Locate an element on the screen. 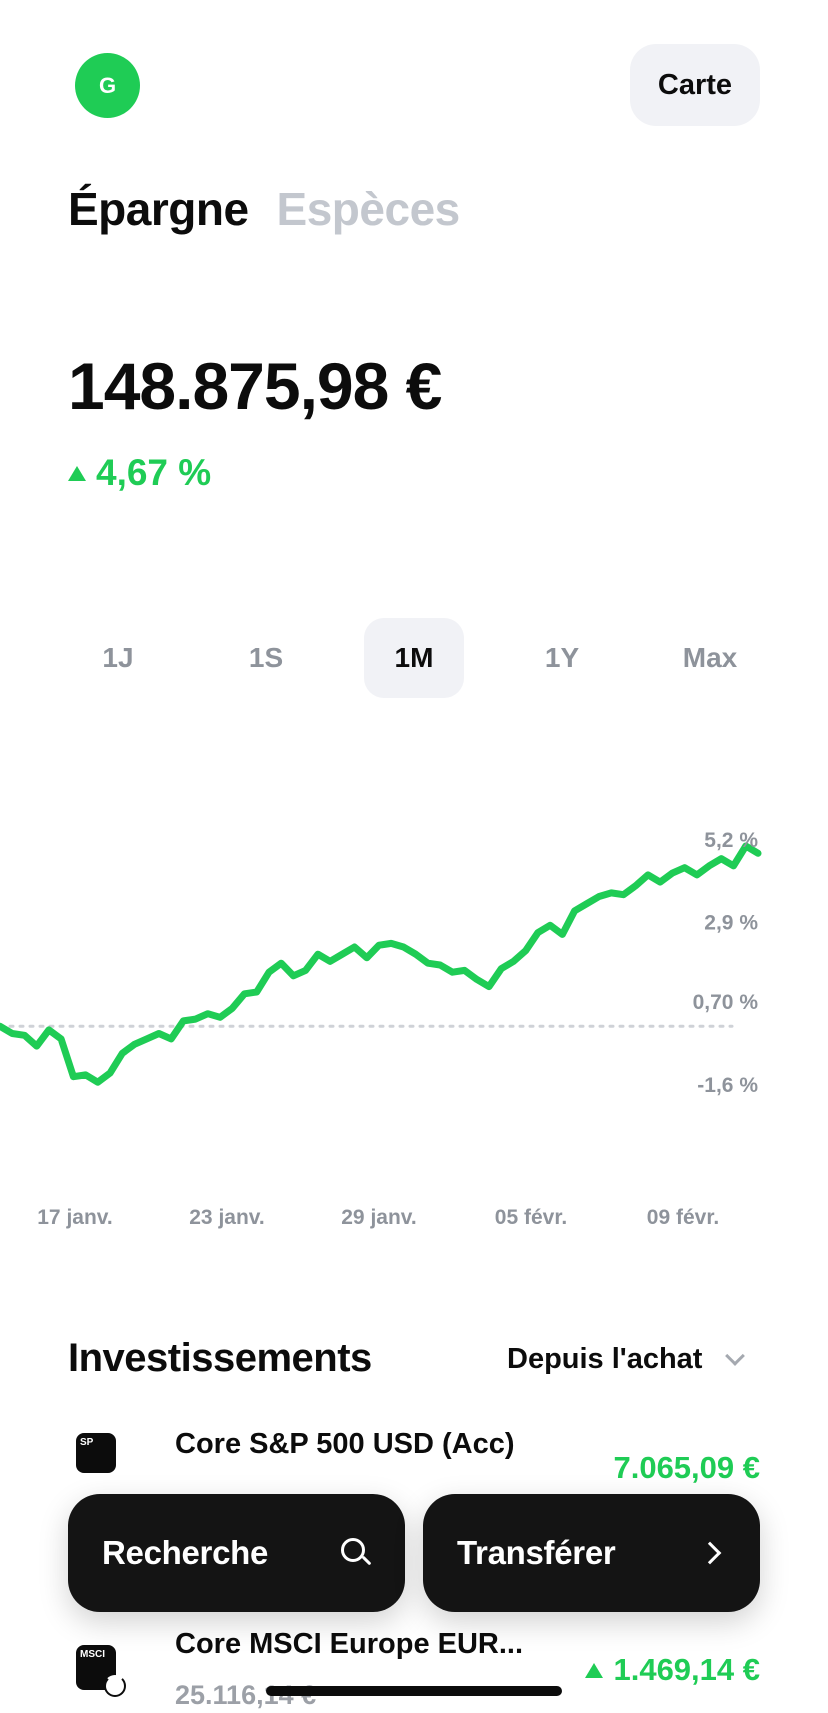  x-tick-label: 29 janv. is located at coordinates (379, 1217).